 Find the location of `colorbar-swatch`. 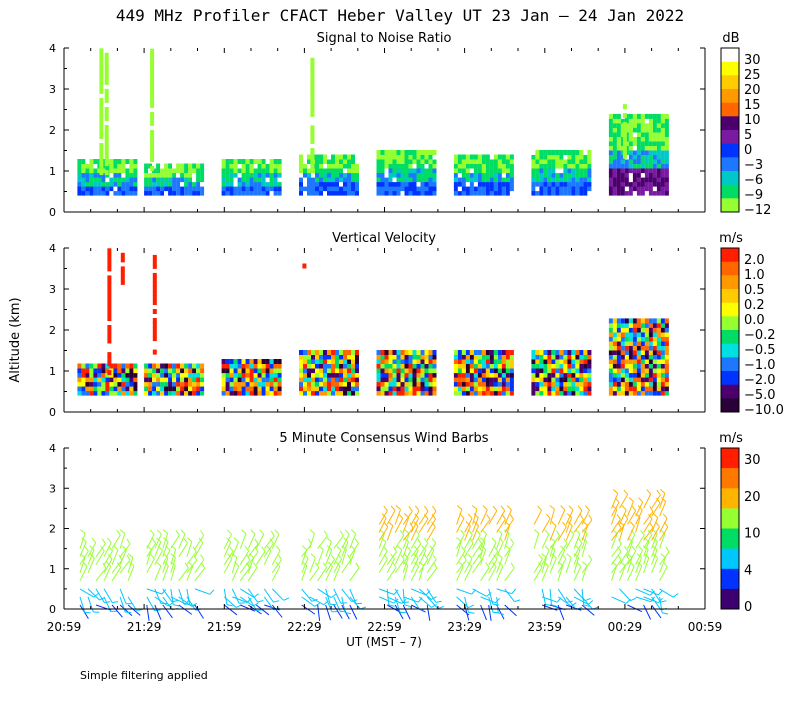

colorbar-swatch is located at coordinates (730, 351).